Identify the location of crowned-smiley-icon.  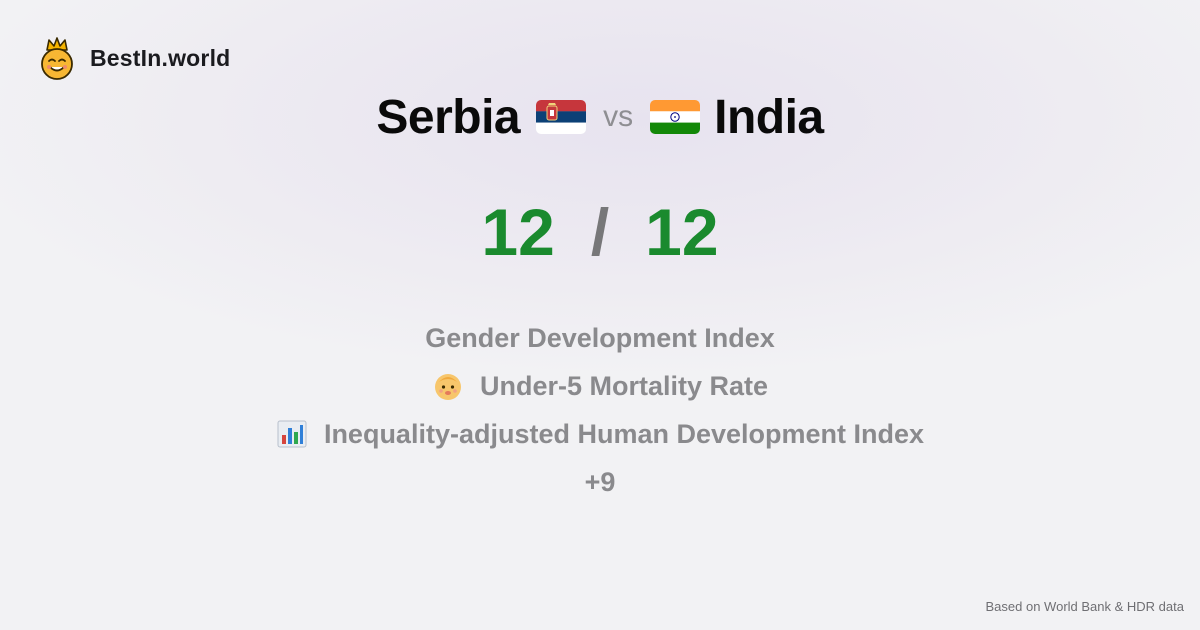
(57, 58).